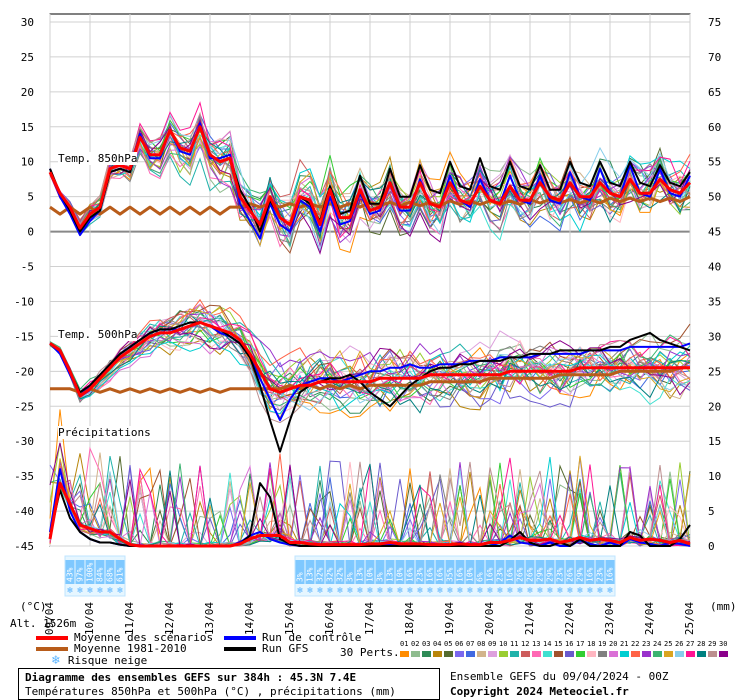 The image size is (740, 700). What do you see at coordinates (448, 644) in the screenshot?
I see `perturbation-id: 05` at bounding box center [448, 644].